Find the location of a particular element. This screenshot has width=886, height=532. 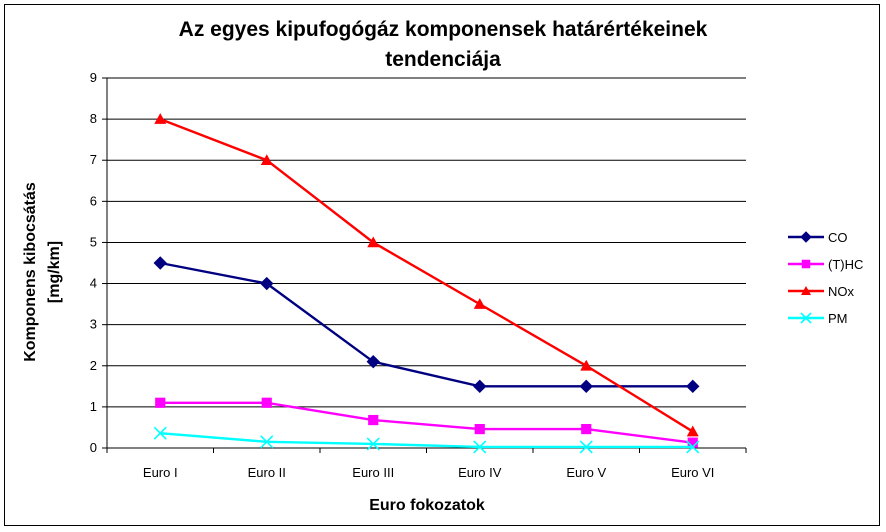

y-tick-label: 1 is located at coordinates (93, 406).